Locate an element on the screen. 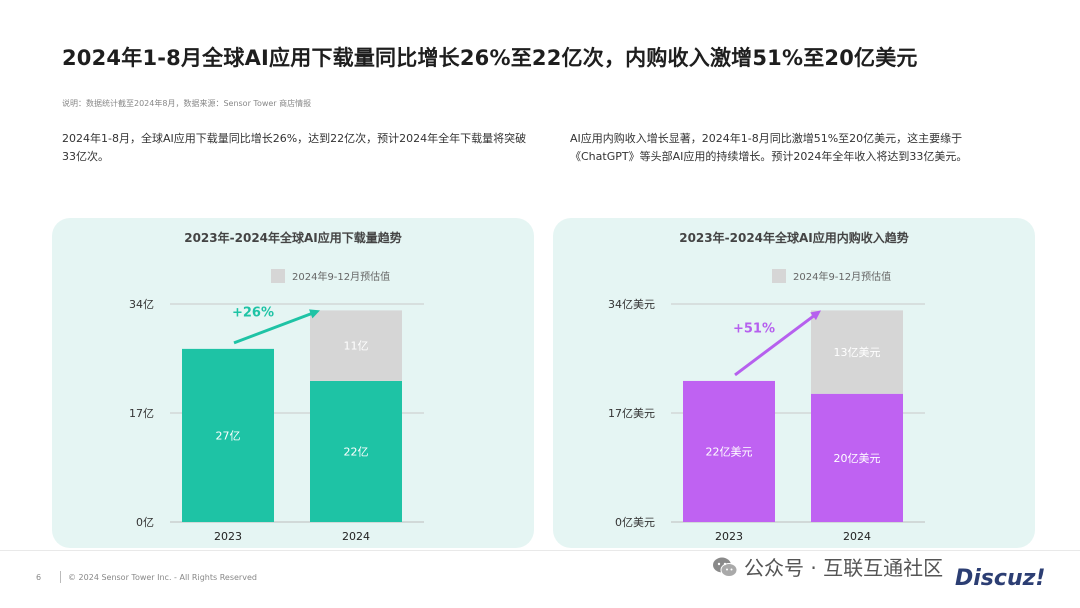 Image resolution: width=1080 pixels, height=608 pixels. bar-value-label: 20亿美元 is located at coordinates (857, 458).